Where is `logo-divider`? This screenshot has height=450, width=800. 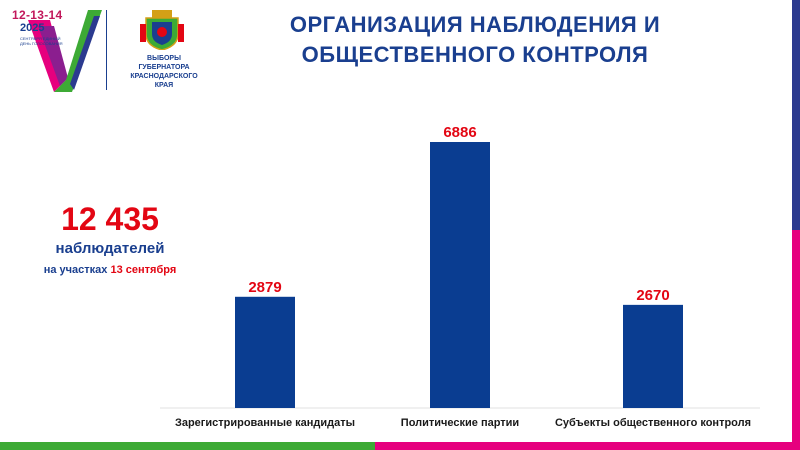 logo-divider is located at coordinates (106, 50).